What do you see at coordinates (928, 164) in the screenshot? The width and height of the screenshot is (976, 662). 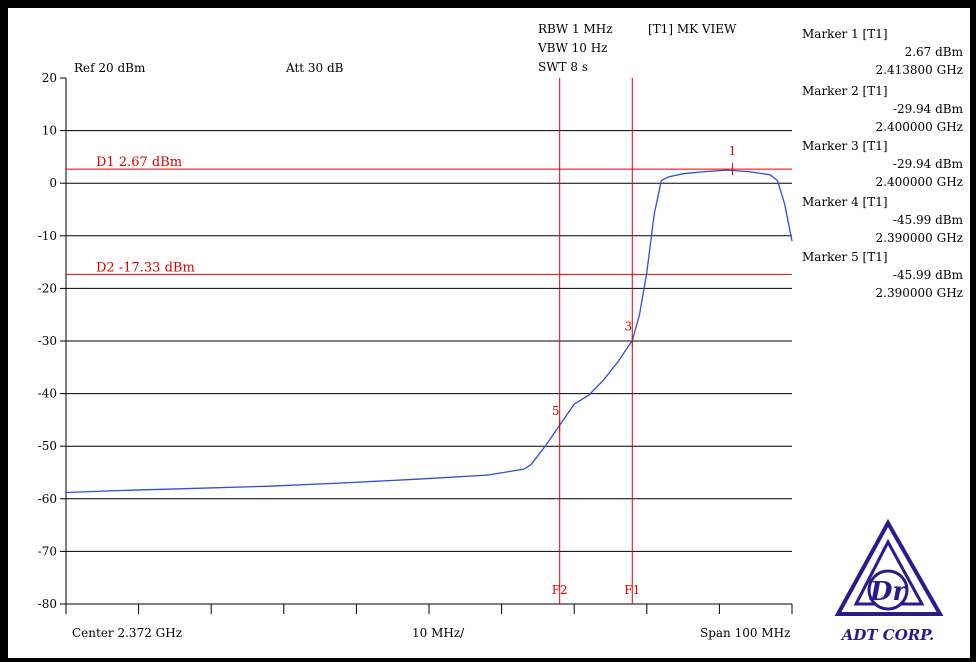 I see `marker-3-level: -29.94 dBm` at bounding box center [928, 164].